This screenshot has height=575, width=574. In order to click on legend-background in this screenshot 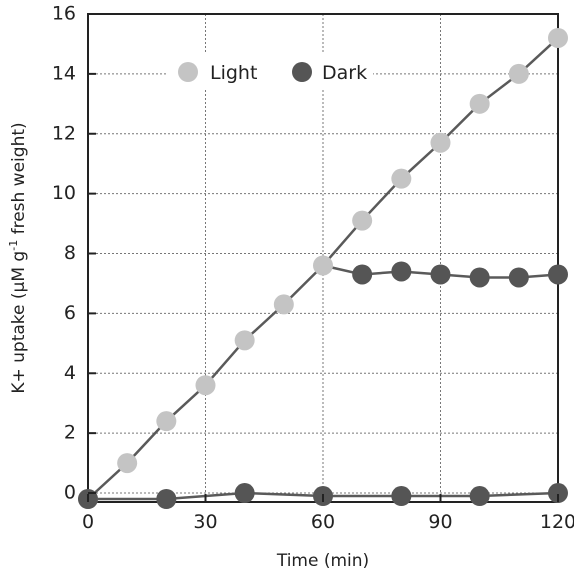, I will do `click(270, 72)`.